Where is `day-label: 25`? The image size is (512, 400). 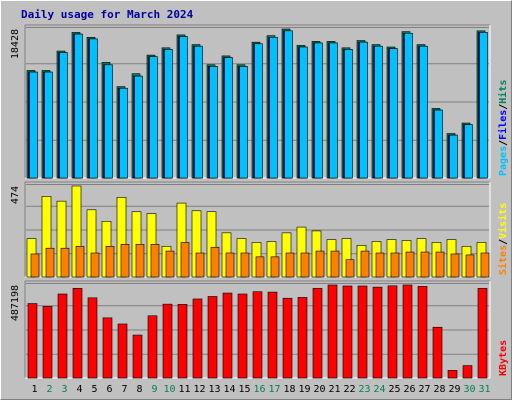 day-label: 25 is located at coordinates (394, 389).